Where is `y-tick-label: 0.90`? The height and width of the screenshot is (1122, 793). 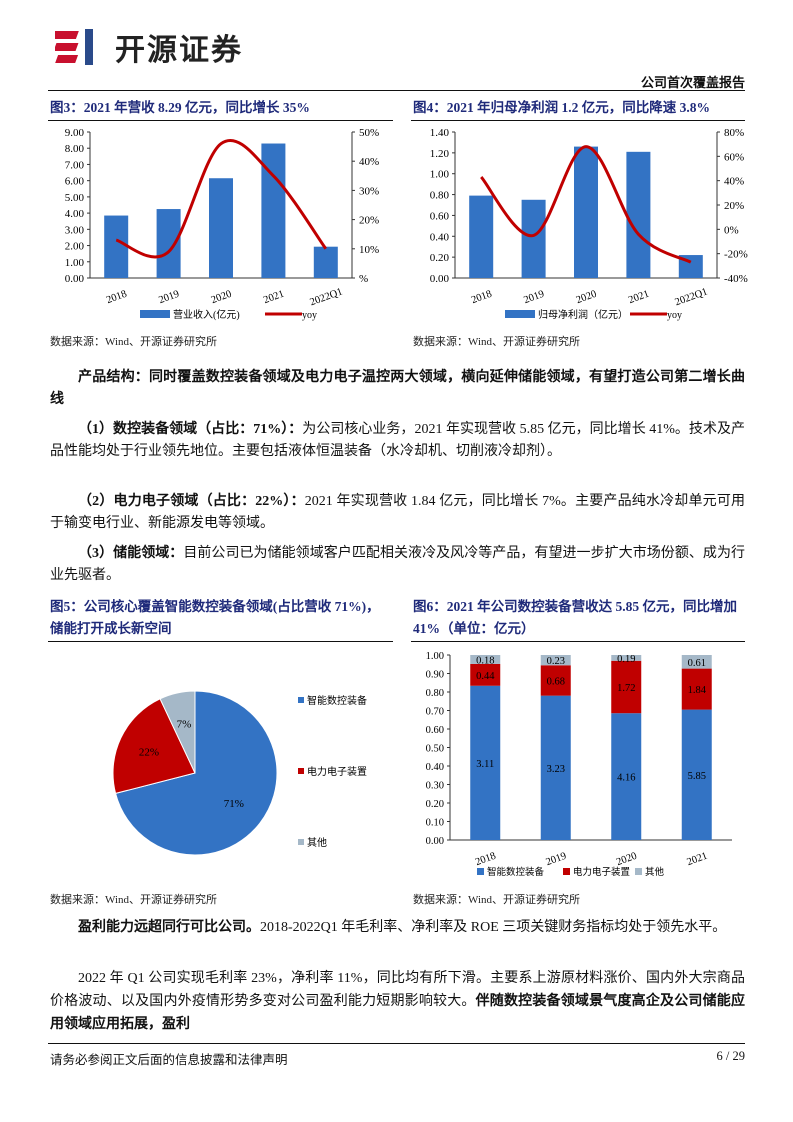
y-tick-label: 0.90 is located at coordinates (435, 675).